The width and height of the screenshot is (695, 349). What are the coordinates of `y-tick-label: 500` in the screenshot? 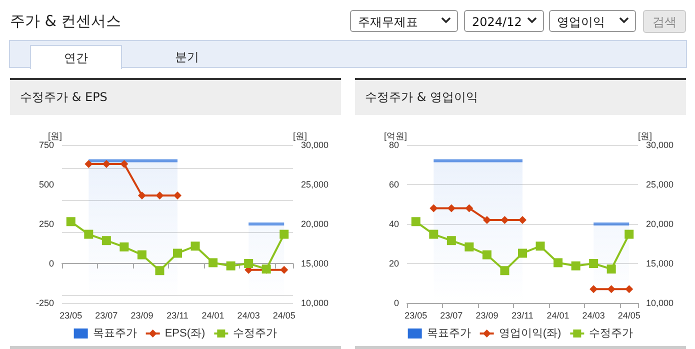 It's located at (46, 185).